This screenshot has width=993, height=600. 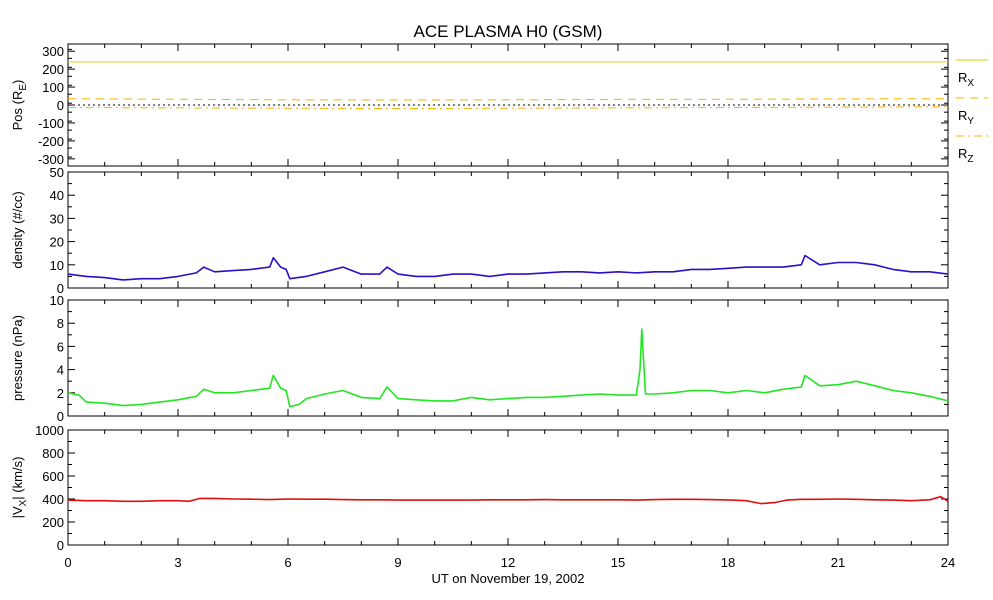 I want to click on y-tick-label: 400, so click(x=53, y=499).